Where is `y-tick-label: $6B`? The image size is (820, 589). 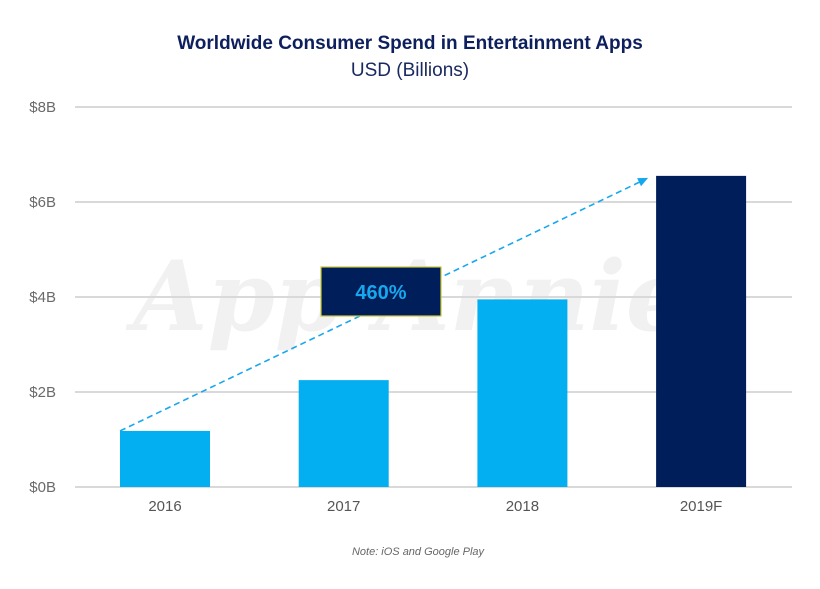
y-tick-label: $6B is located at coordinates (42, 202).